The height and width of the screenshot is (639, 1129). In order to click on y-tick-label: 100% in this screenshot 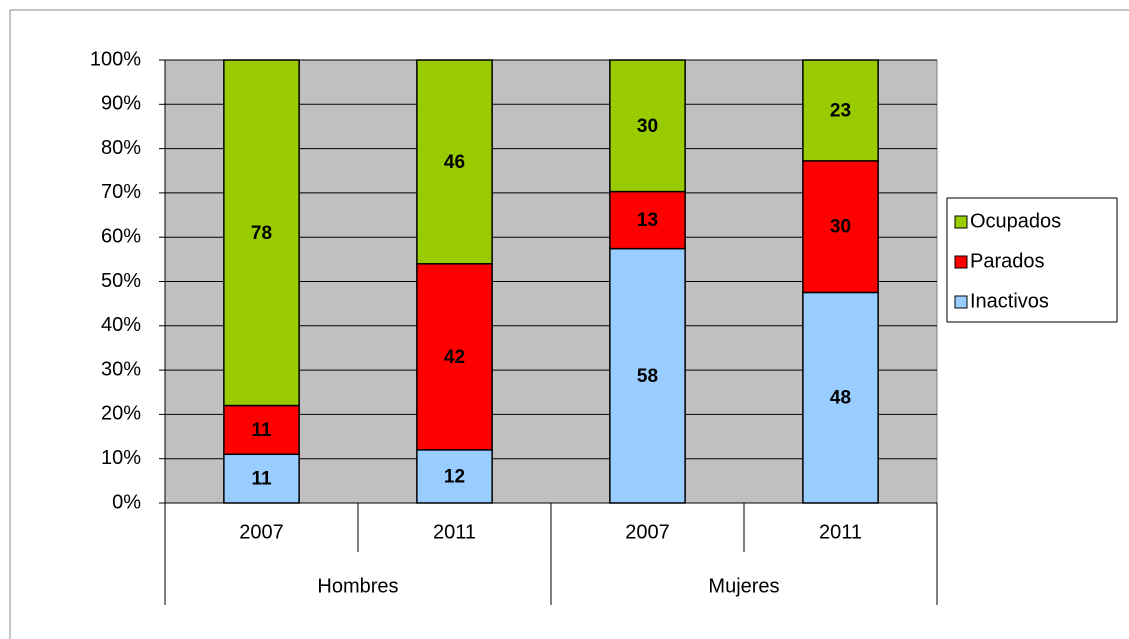, I will do `click(115, 59)`.